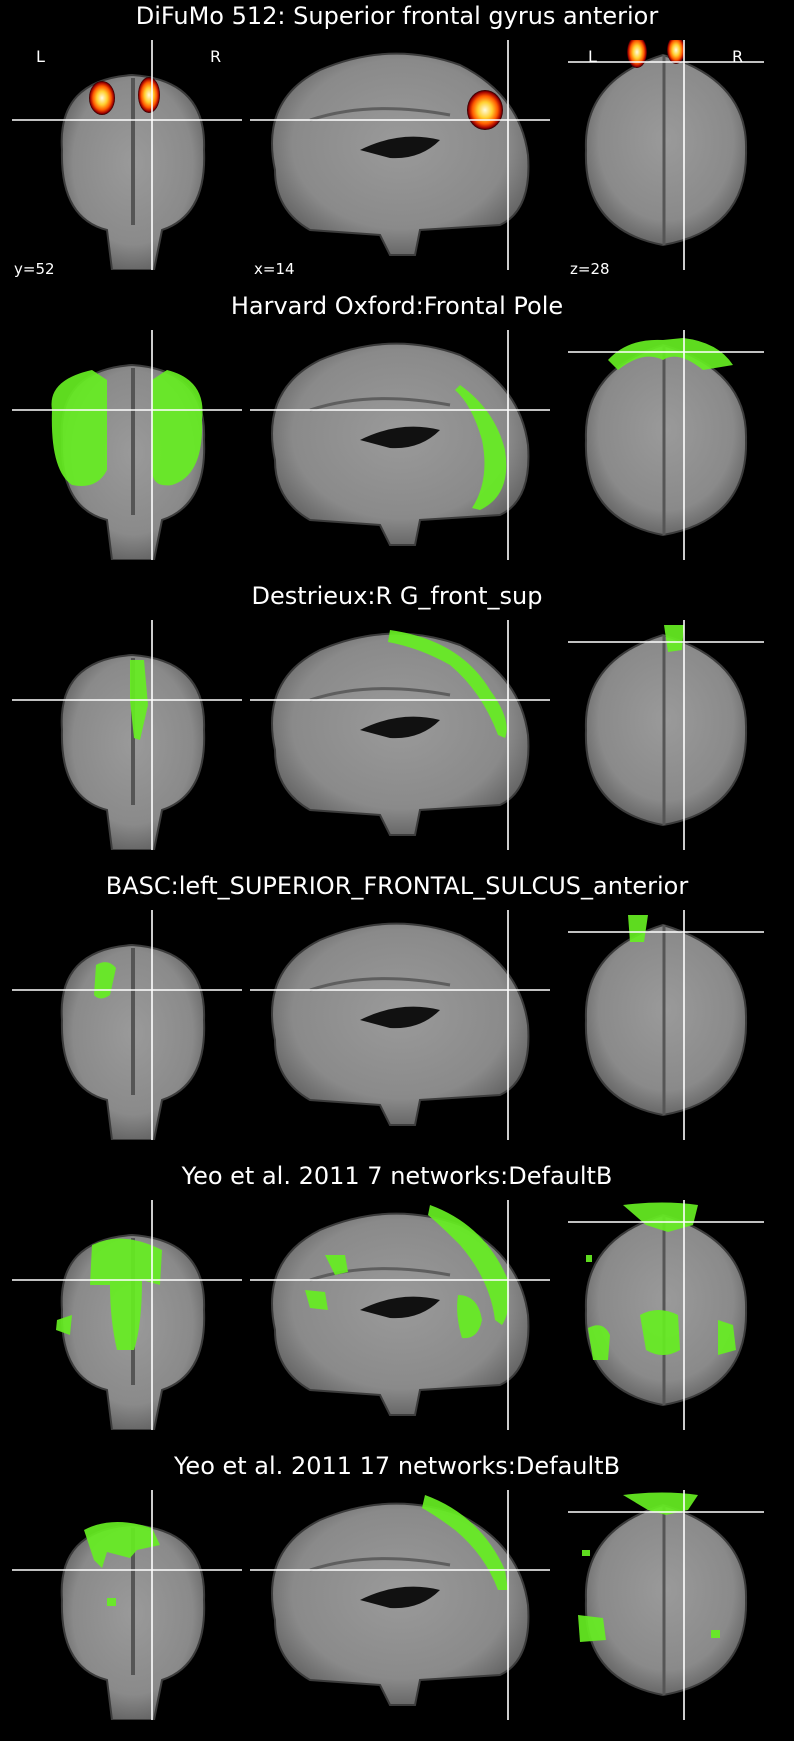  What do you see at coordinates (274, 269) in the screenshot?
I see `coord-x-label: x=14` at bounding box center [274, 269].